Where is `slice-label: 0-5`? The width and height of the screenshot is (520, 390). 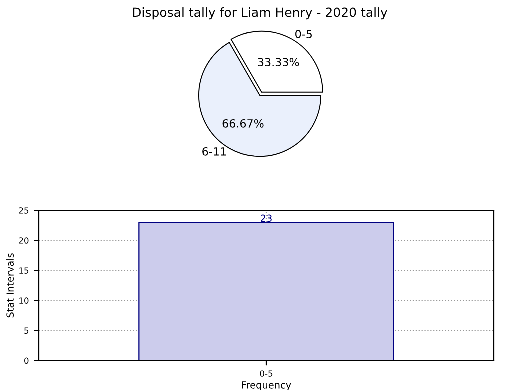
slice-label: 0-5 is located at coordinates (304, 34).